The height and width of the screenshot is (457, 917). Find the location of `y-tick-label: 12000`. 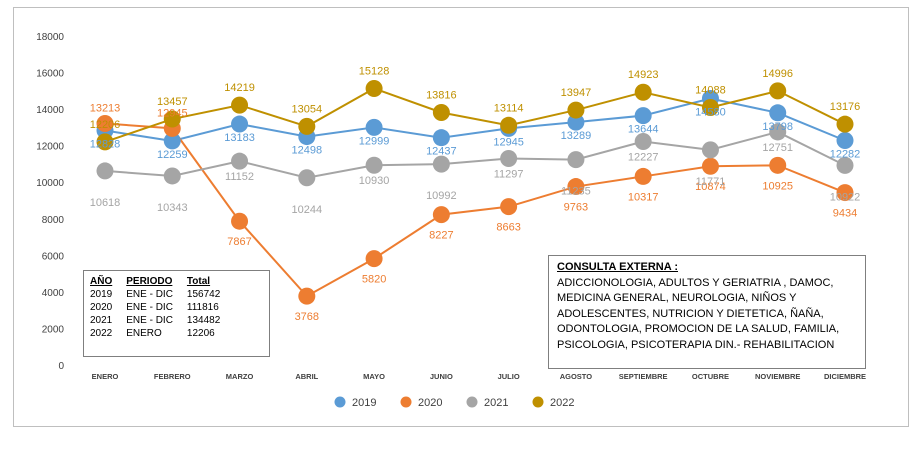

y-tick-label: 12000 is located at coordinates (50, 147).